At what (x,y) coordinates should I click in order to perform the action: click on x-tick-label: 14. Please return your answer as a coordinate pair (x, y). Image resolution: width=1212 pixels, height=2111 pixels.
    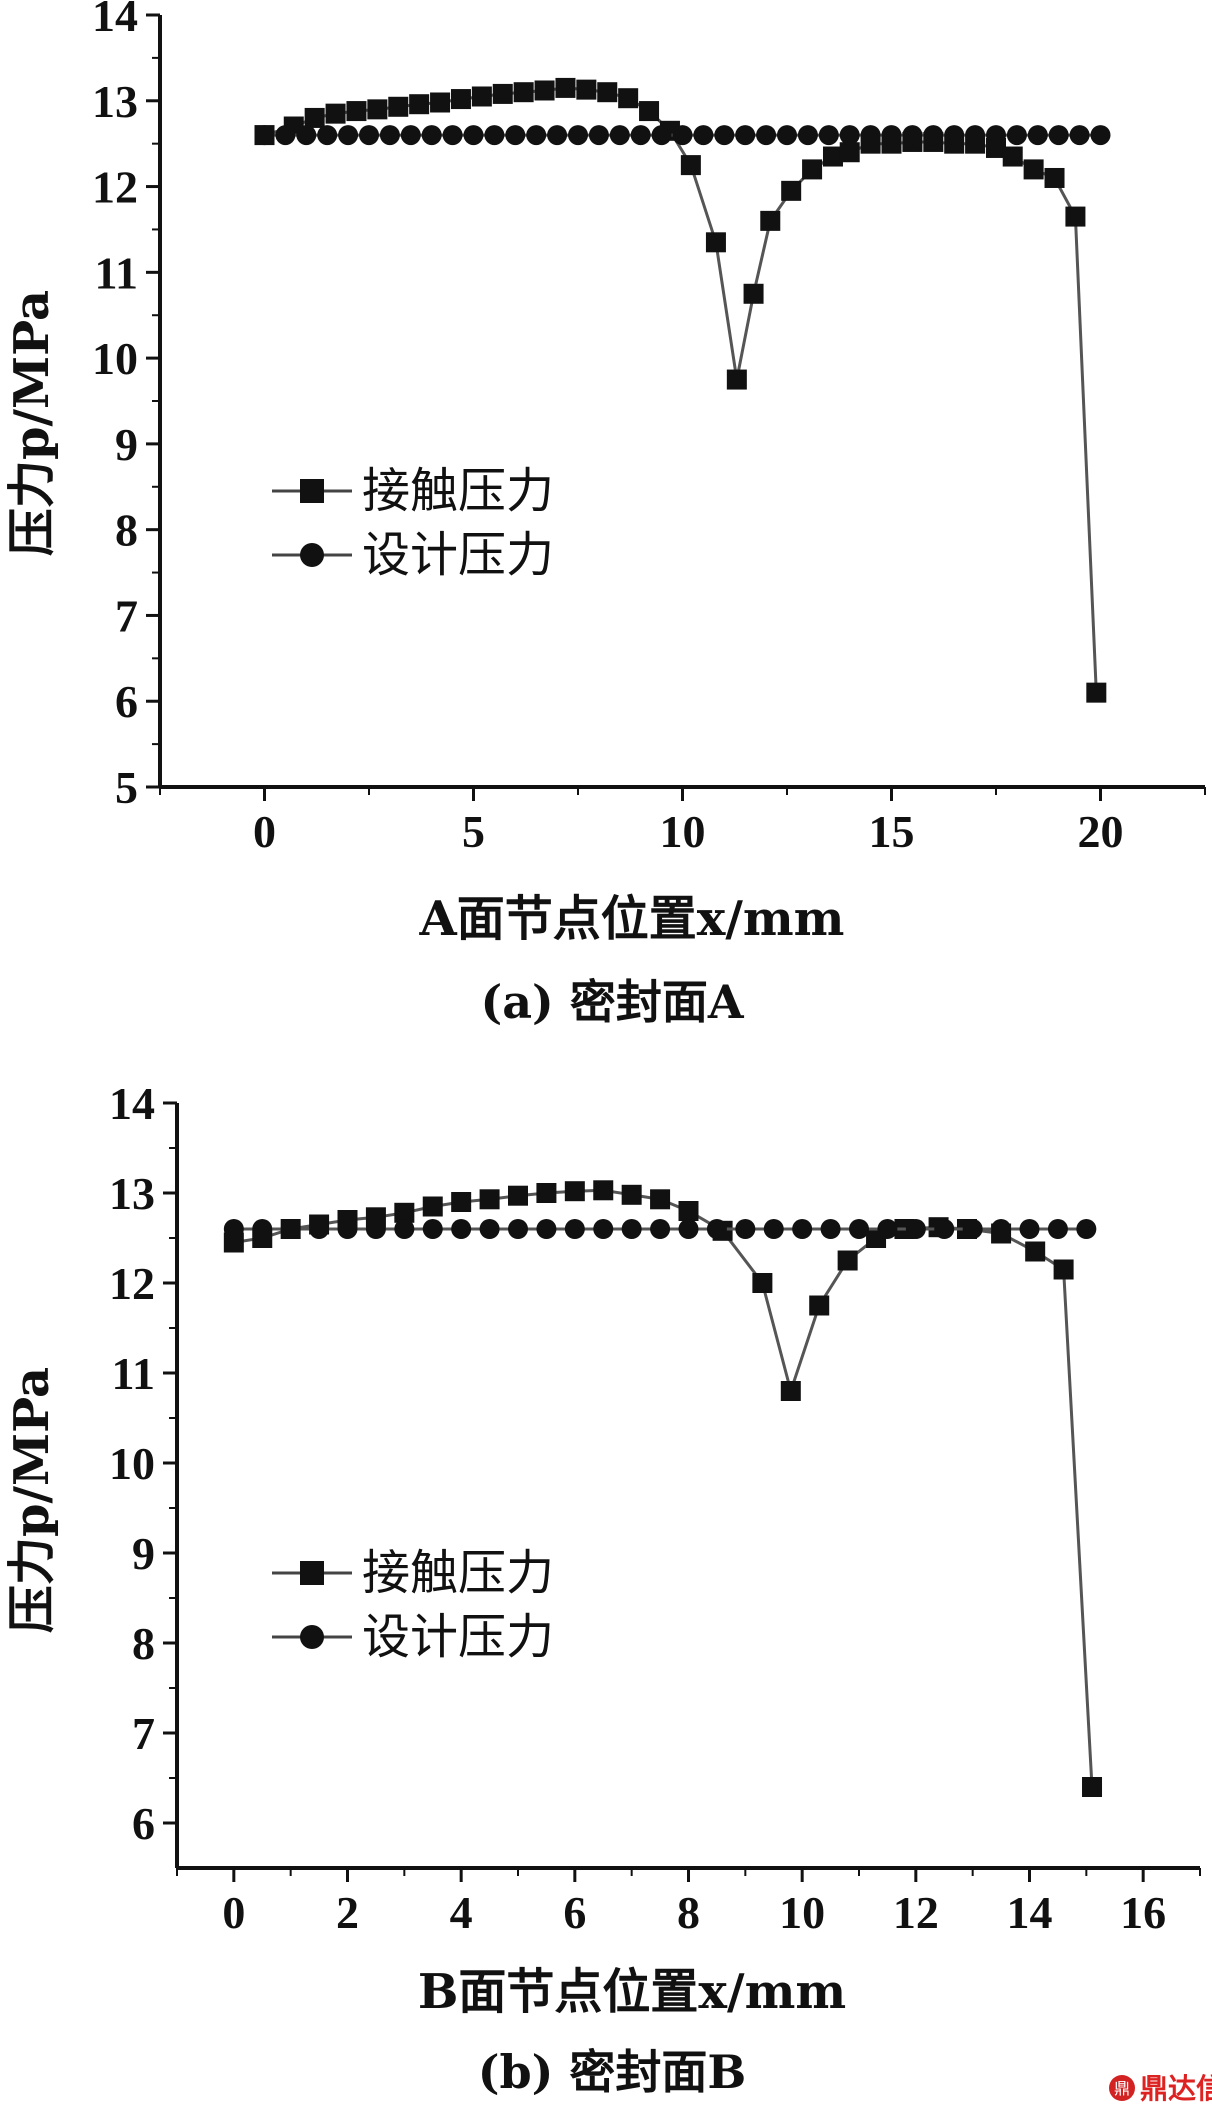
    Looking at the image, I should click on (1030, 1912).